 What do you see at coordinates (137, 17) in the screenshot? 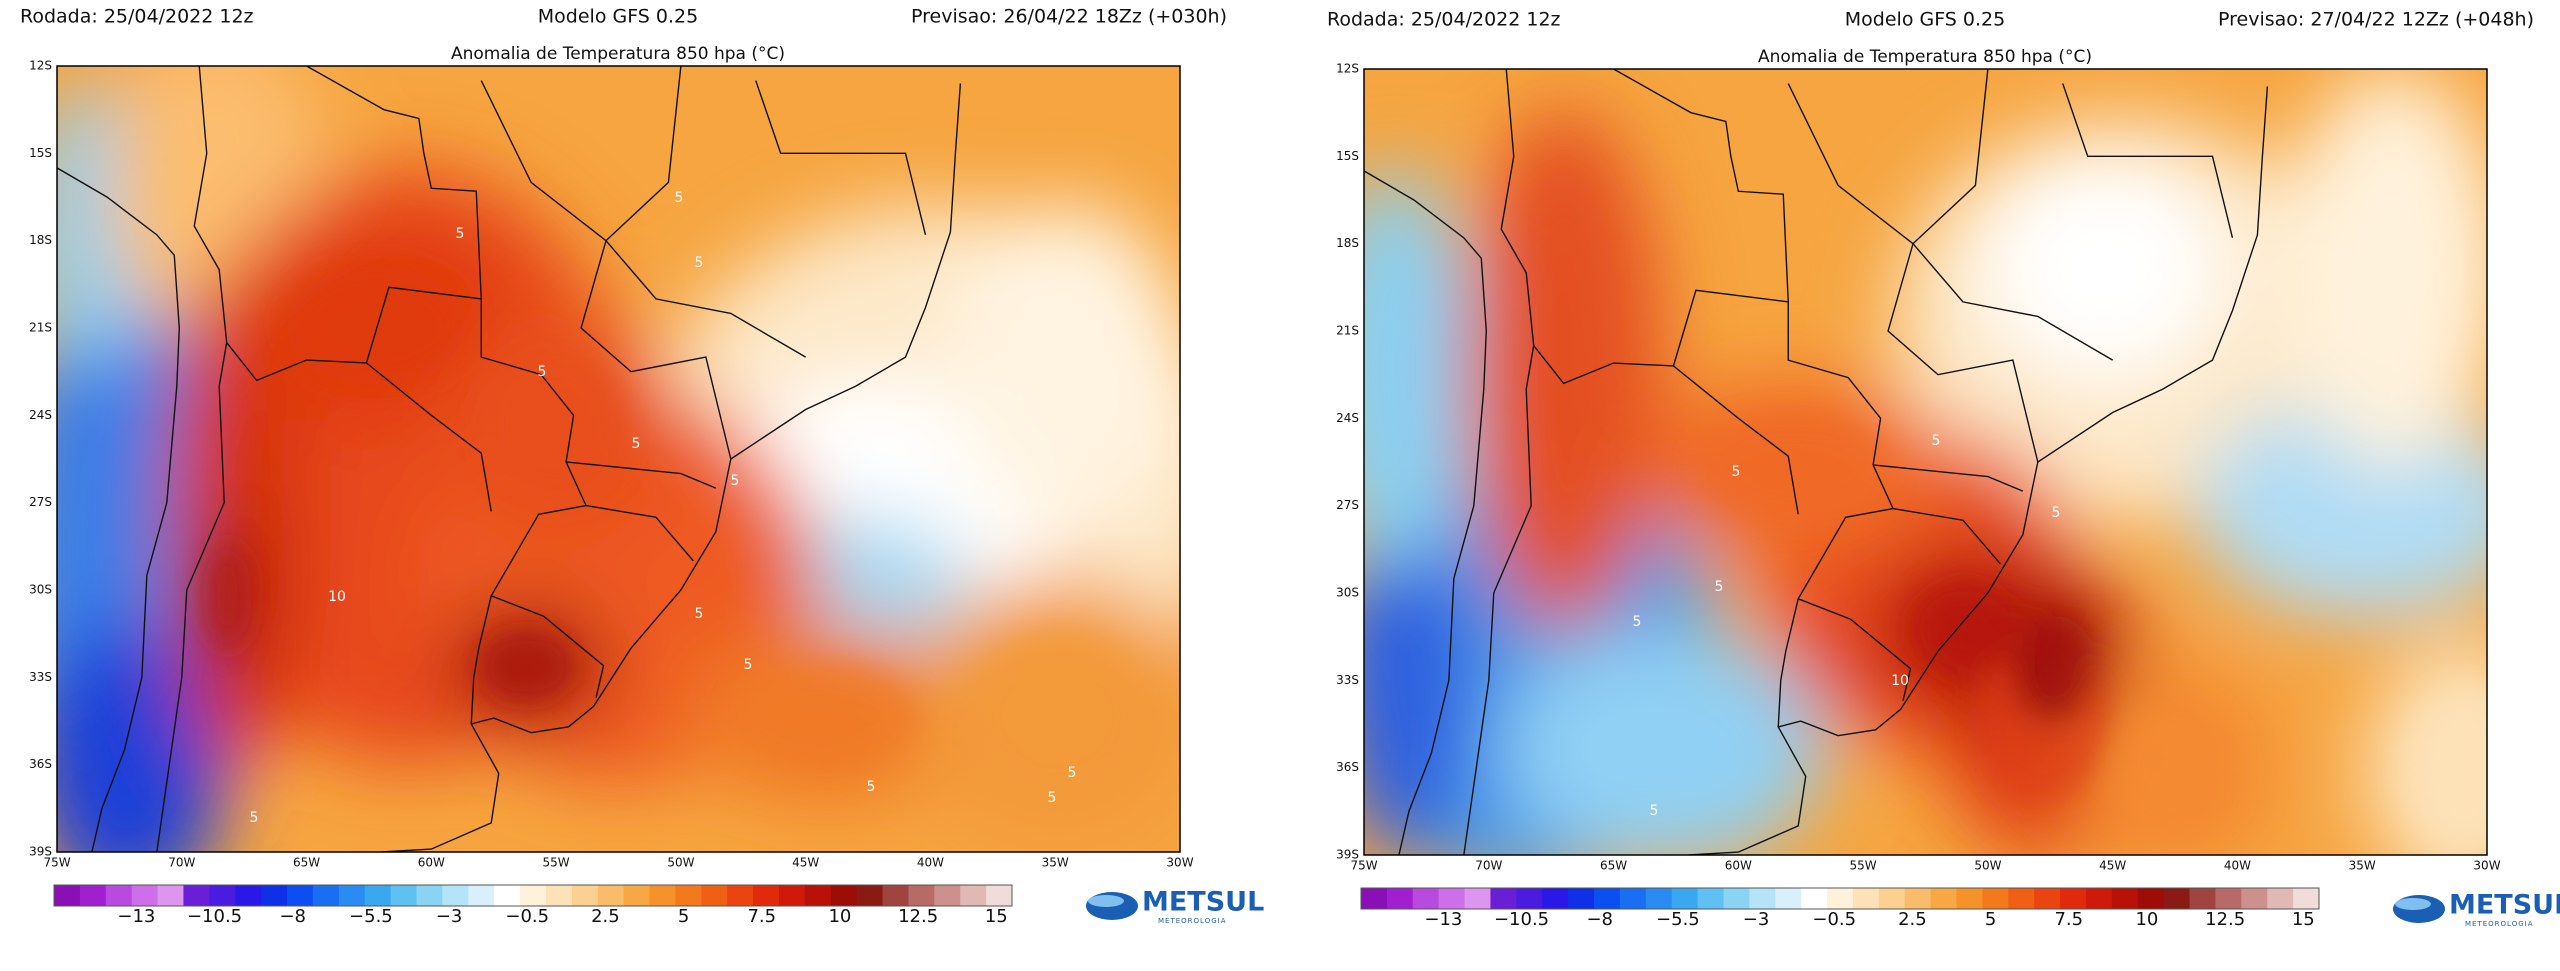
I see `run-label: Rodada: 25/04/2022 12z` at bounding box center [137, 17].